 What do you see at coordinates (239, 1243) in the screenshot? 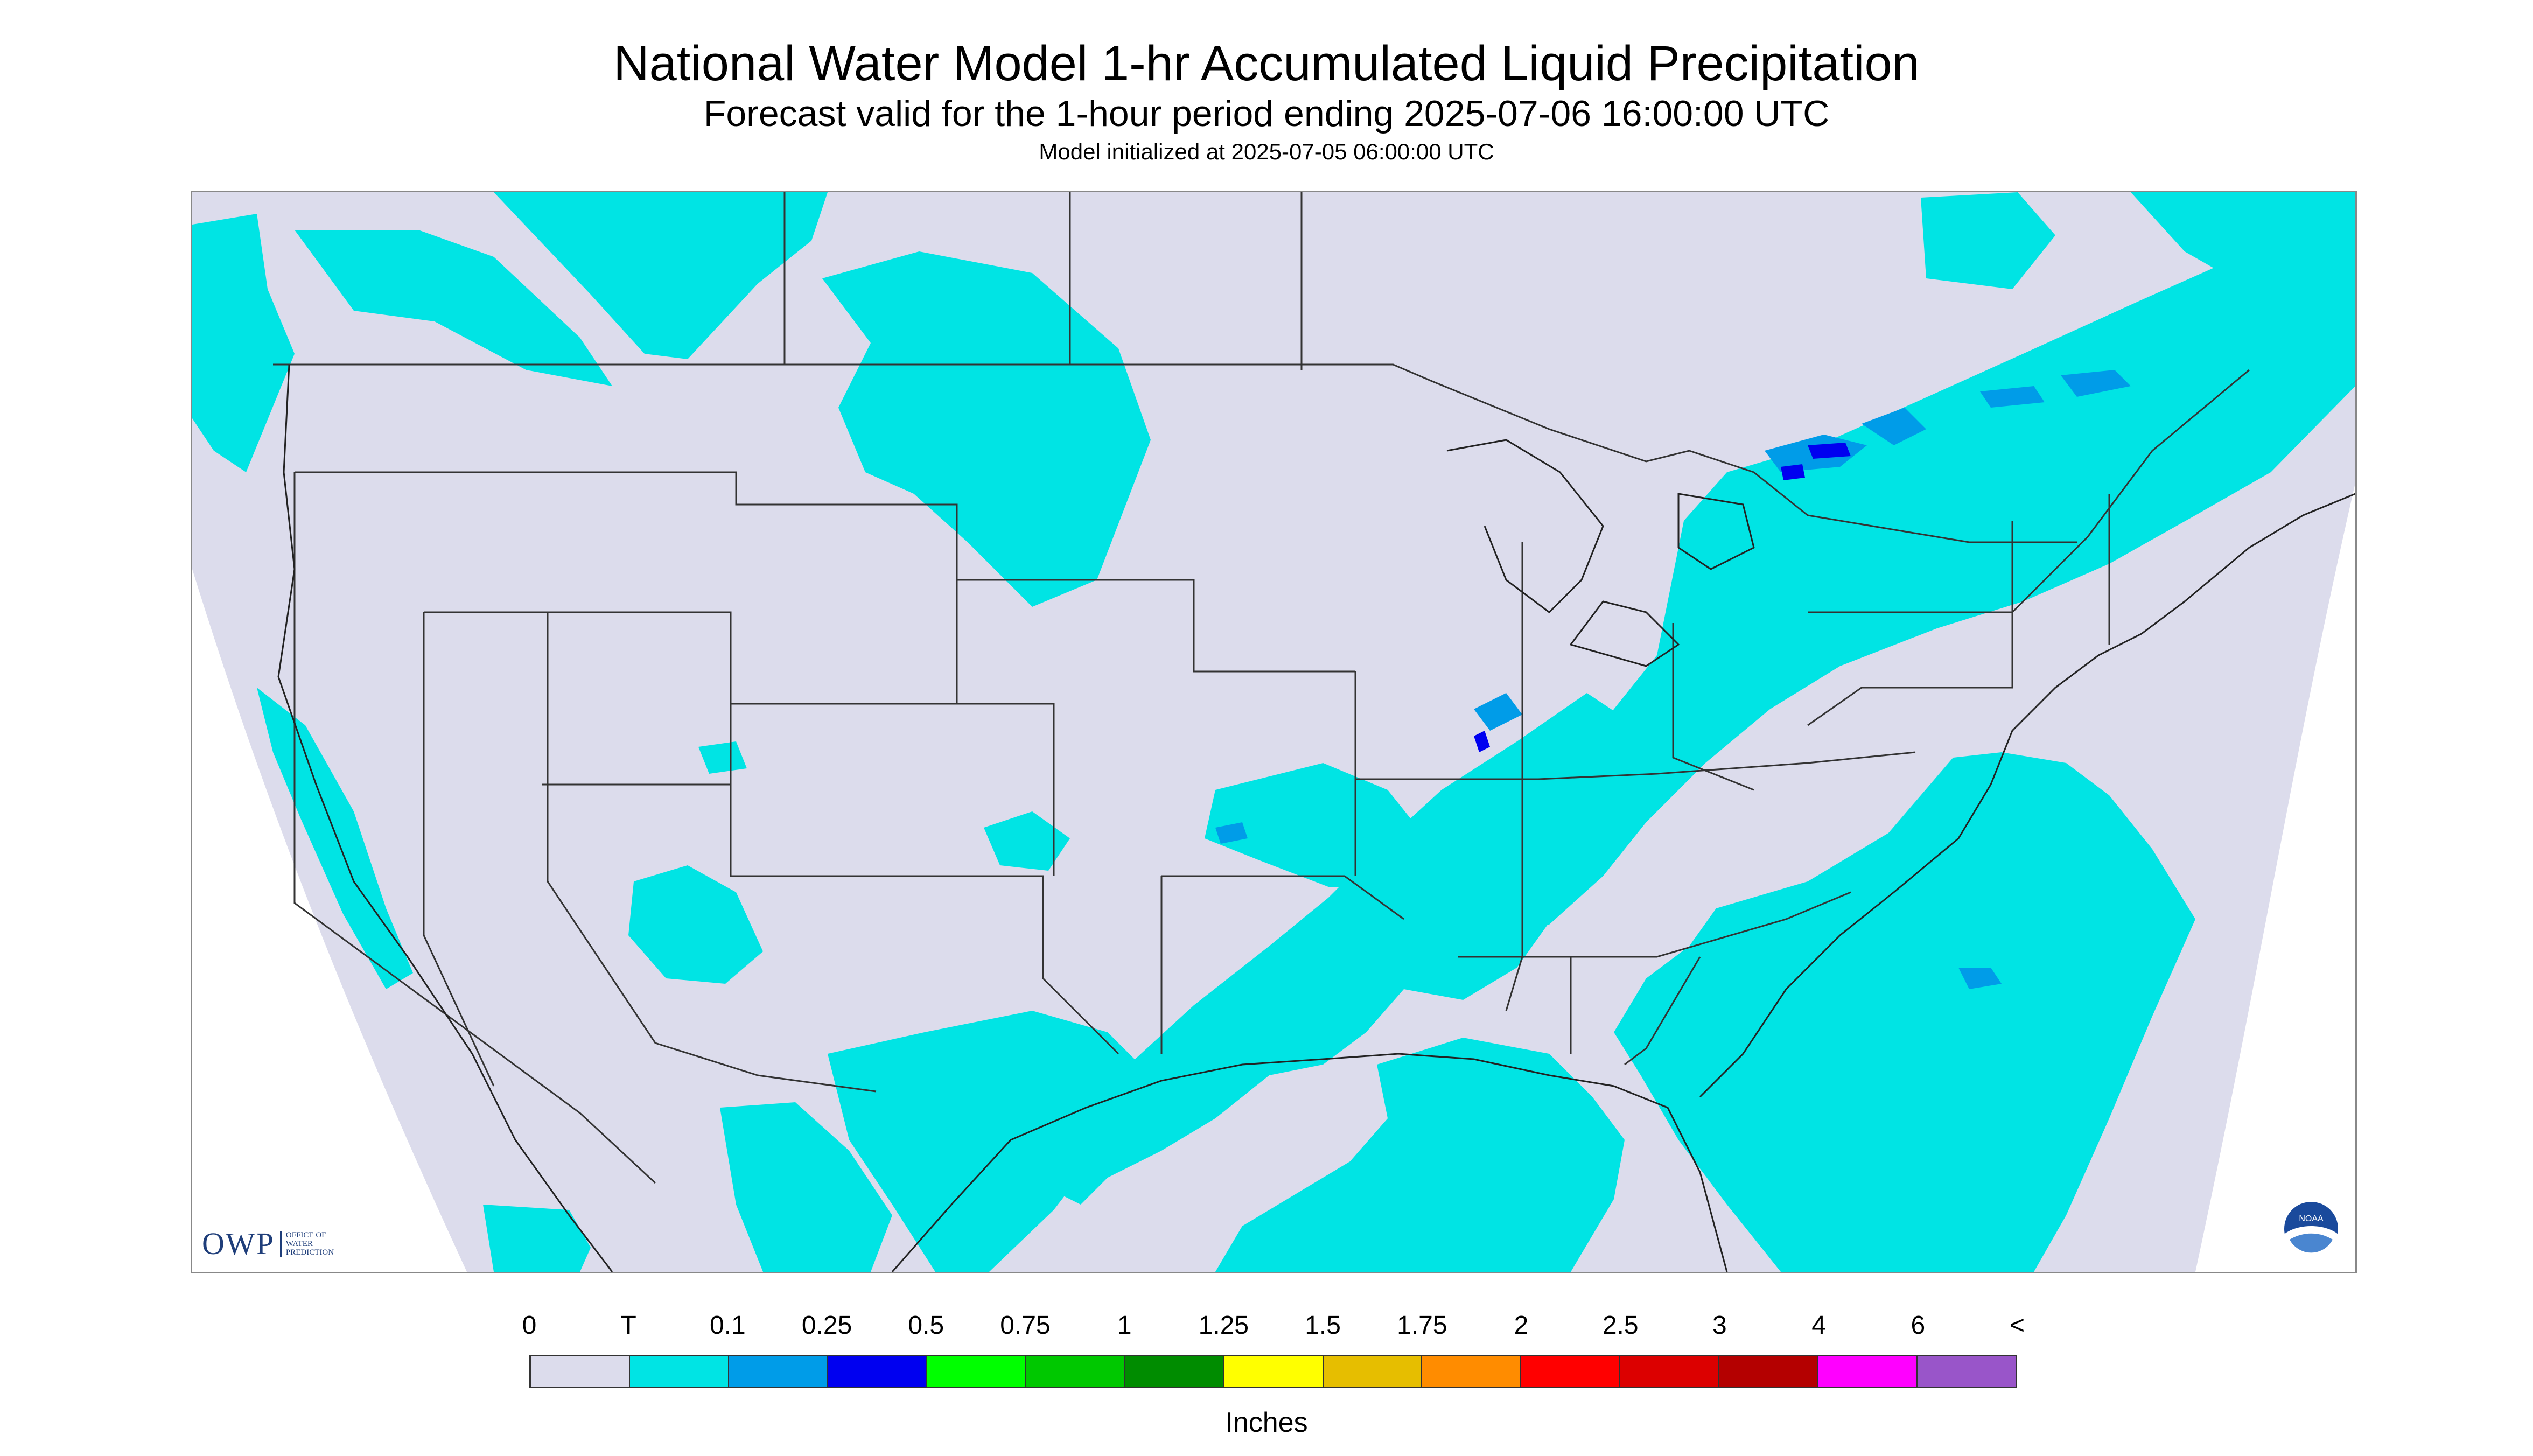
I see `owp-logo-letters: OWP` at bounding box center [239, 1243].